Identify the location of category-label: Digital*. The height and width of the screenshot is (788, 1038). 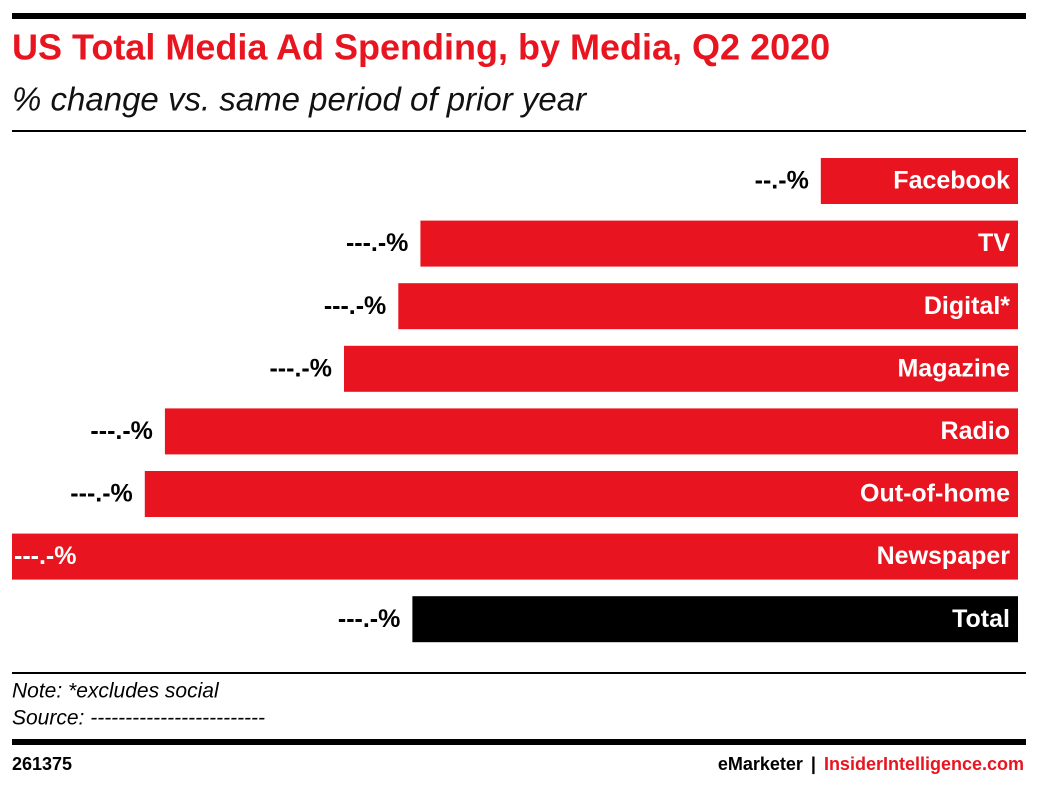
(967, 306).